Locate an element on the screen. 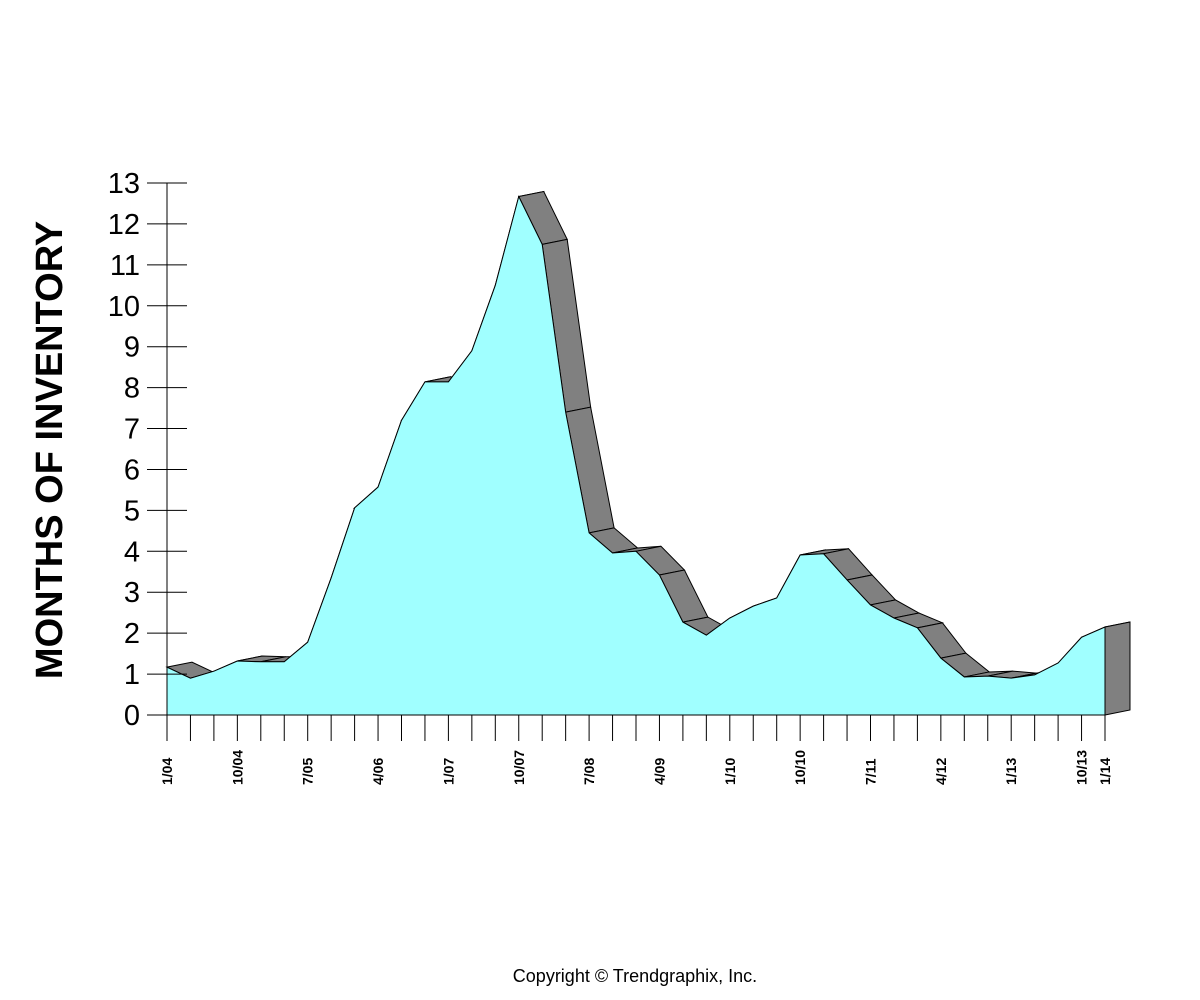 This screenshot has height=1000, width=1200. x-tick-label: 1/07 is located at coordinates (448, 771).